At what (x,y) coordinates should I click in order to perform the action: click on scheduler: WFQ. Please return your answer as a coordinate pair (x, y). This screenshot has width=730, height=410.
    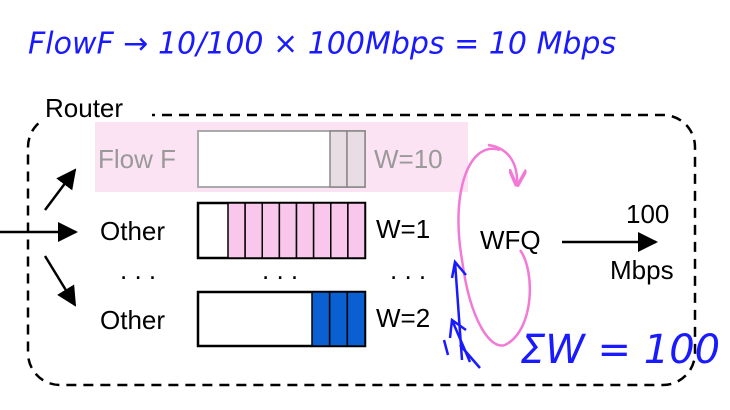
    Looking at the image, I should click on (510, 240).